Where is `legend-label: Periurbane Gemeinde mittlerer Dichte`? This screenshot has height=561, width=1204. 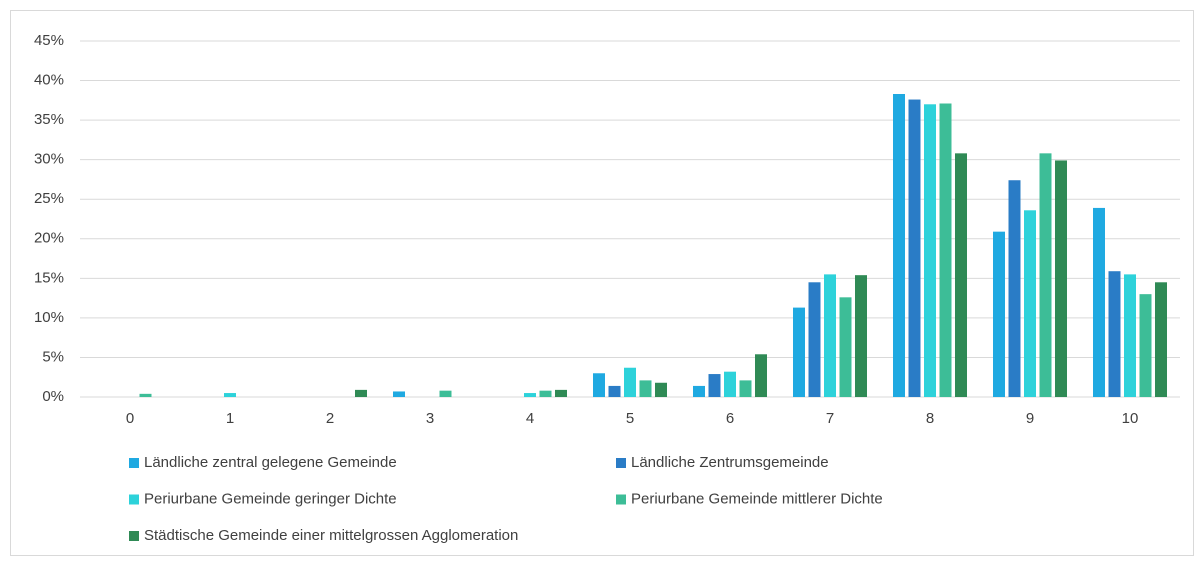 legend-label: Periurbane Gemeinde mittlerer Dichte is located at coordinates (757, 498).